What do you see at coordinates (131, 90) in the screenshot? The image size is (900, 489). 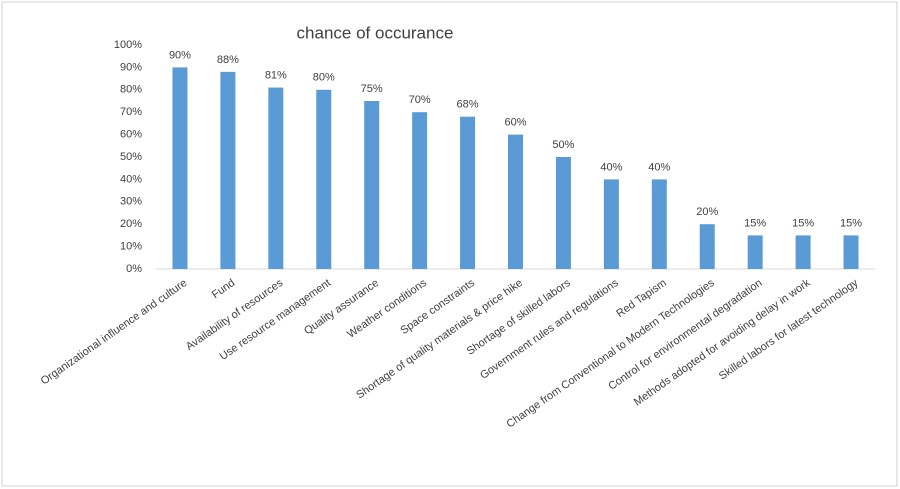 I see `y-tick-label: 80%` at bounding box center [131, 90].